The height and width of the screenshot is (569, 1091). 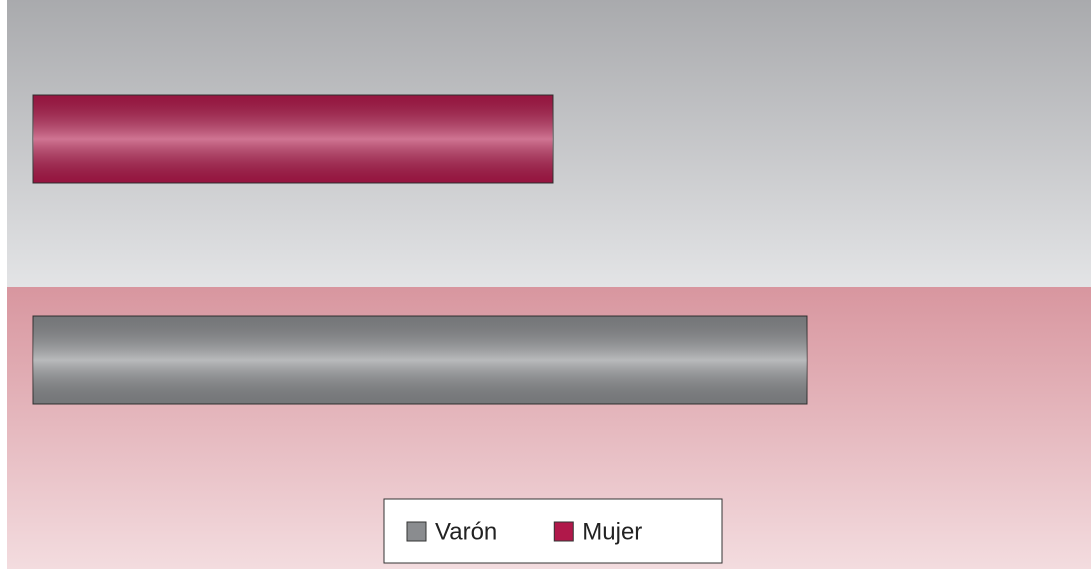 I want to click on legend-label: Mujer, so click(x=612, y=531).